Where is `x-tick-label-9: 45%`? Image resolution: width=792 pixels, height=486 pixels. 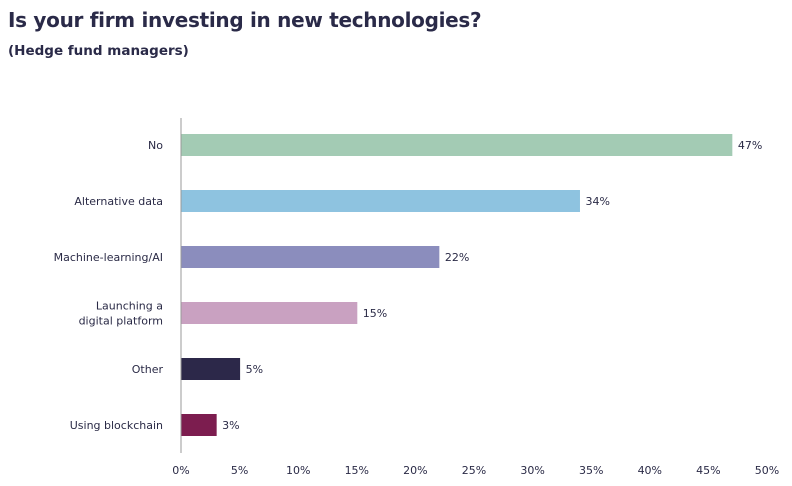
x-tick-label-9: 45% is located at coordinates (708, 470).